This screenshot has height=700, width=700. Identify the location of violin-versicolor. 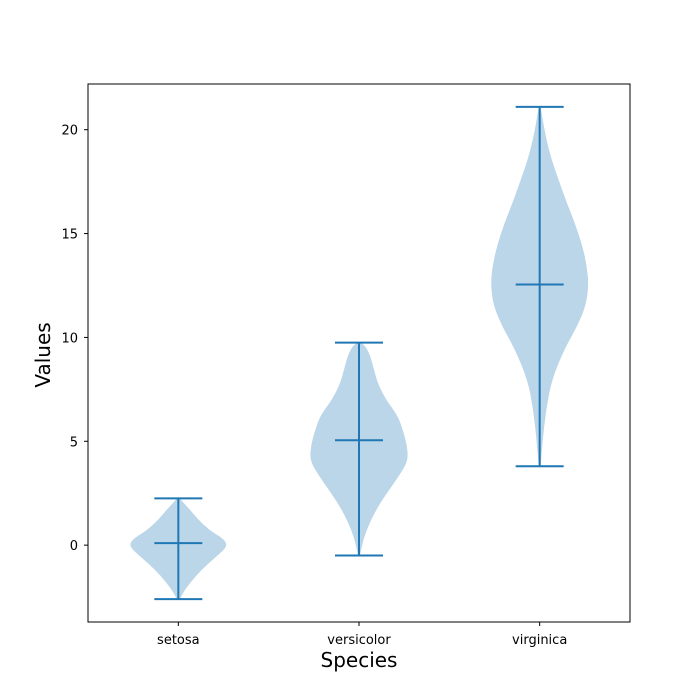
(359, 449).